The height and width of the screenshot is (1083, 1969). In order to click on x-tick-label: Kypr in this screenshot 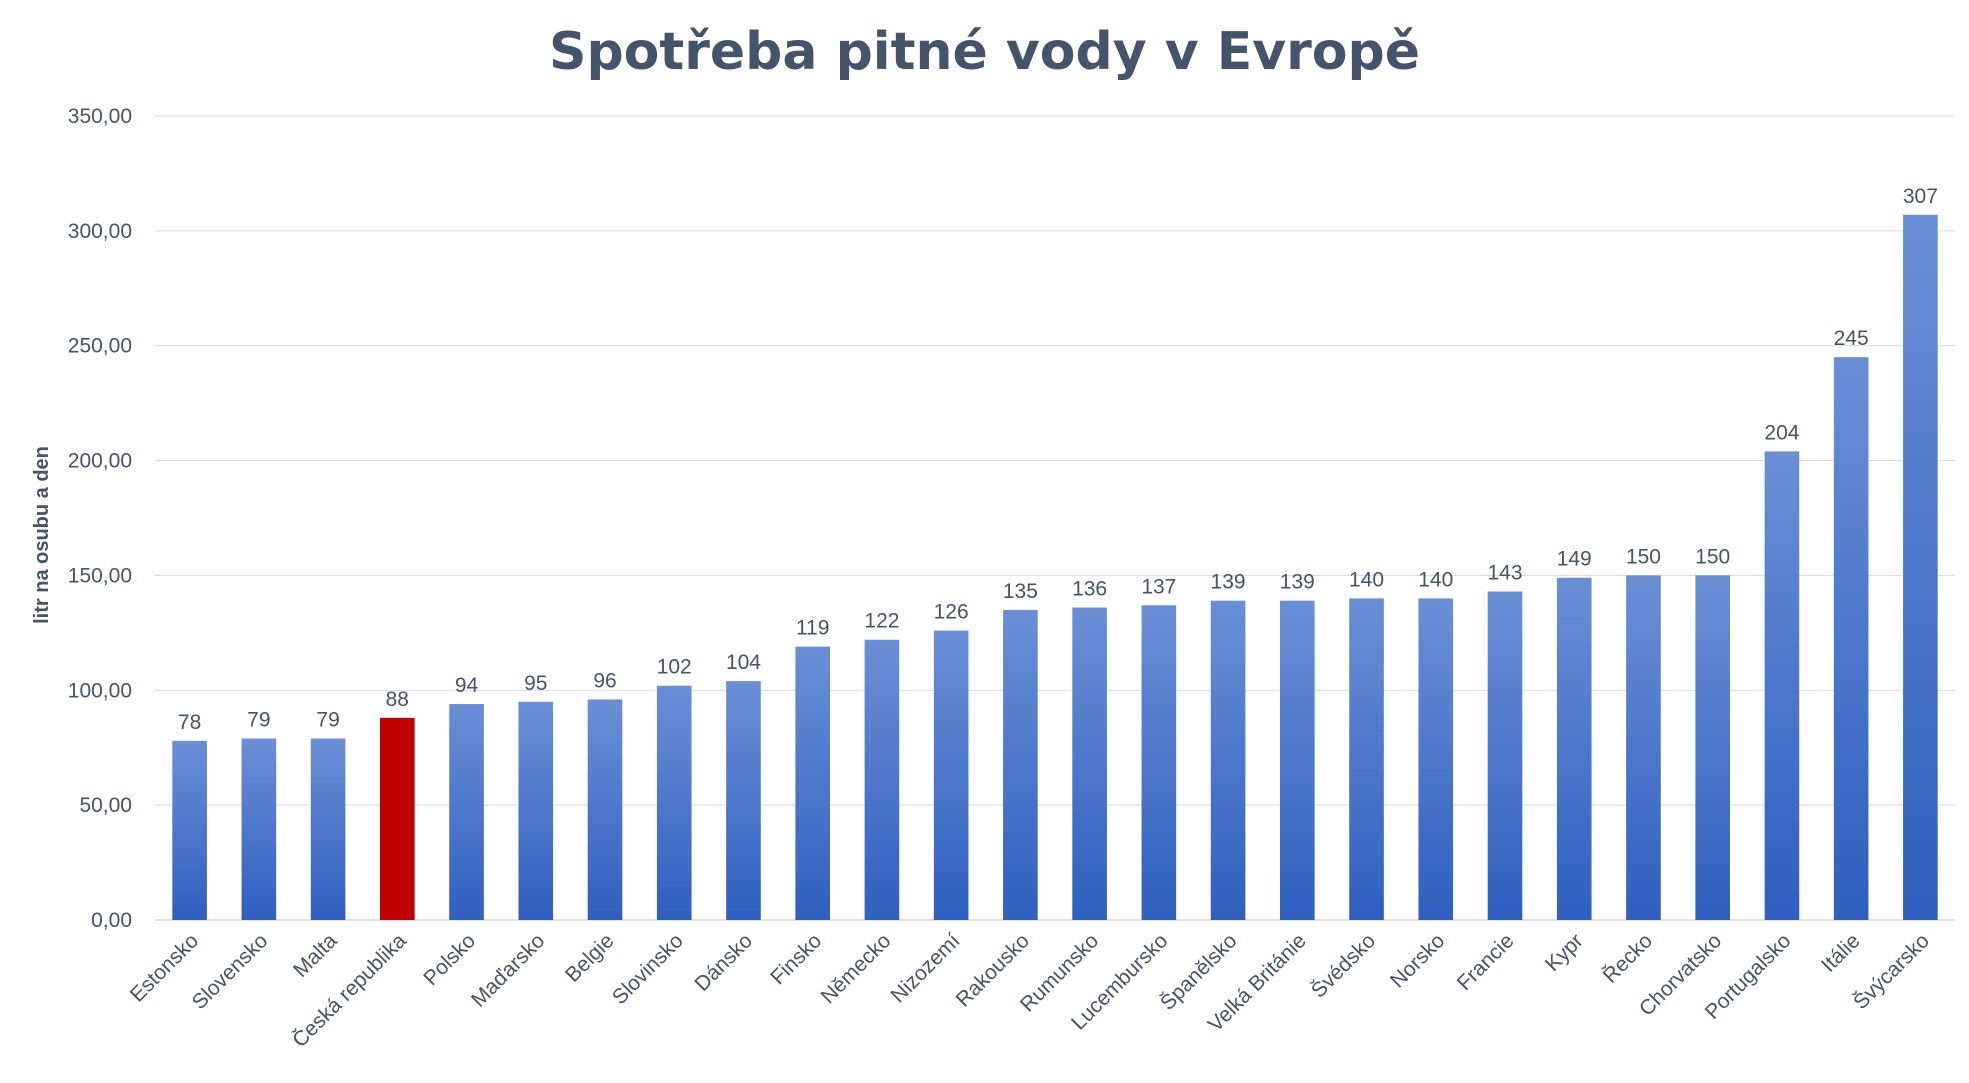, I will do `click(1564, 952)`.